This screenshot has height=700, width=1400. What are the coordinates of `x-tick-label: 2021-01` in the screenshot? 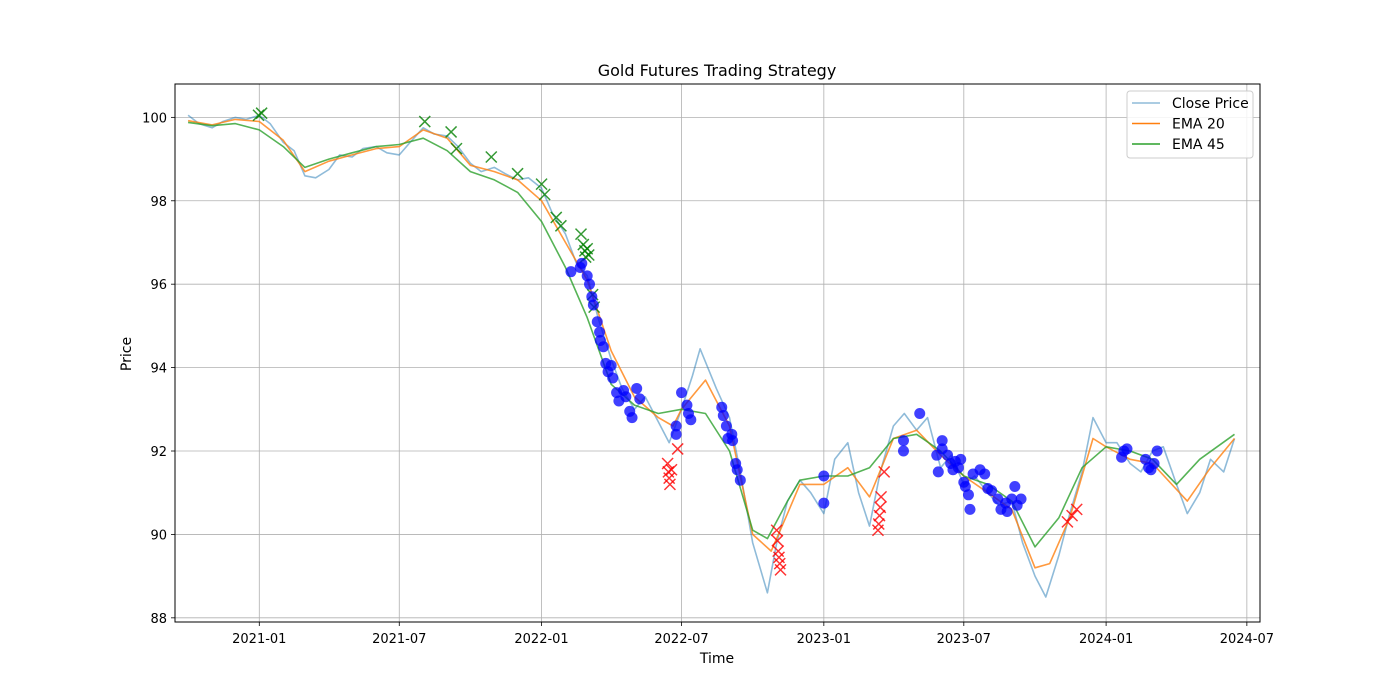 It's located at (259, 639).